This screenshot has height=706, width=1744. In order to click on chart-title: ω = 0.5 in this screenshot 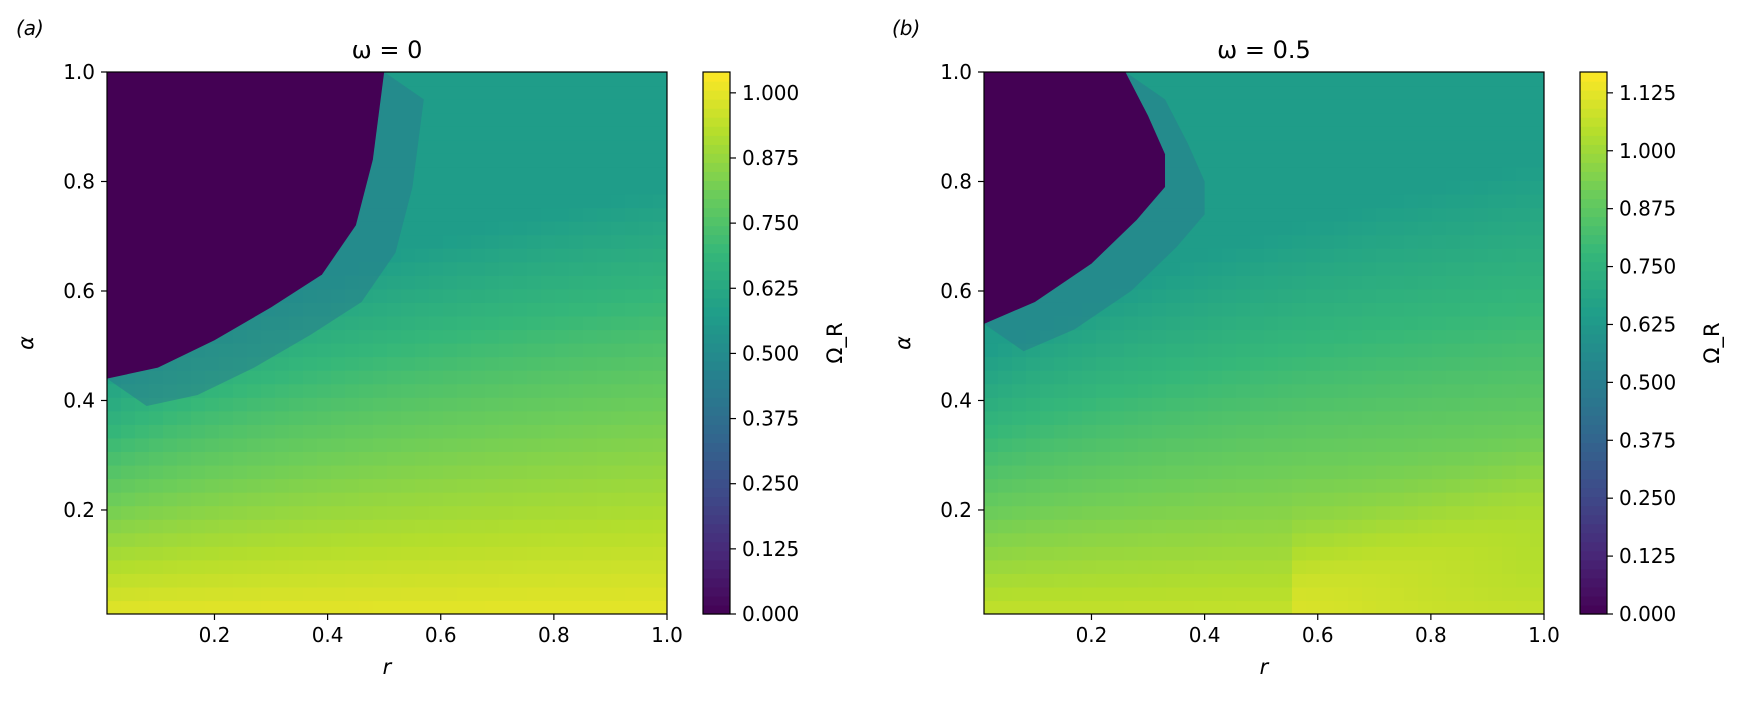, I will do `click(1264, 50)`.